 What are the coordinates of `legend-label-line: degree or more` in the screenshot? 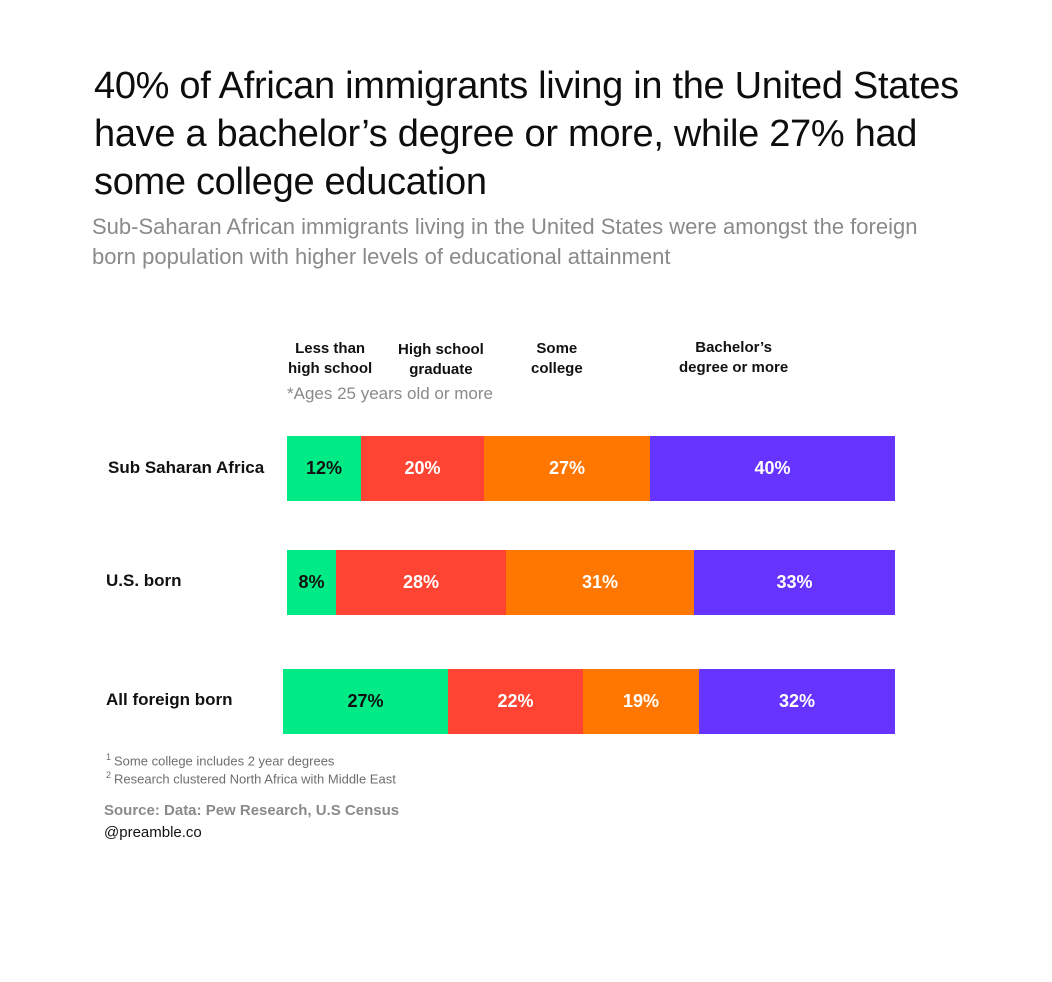 It's located at (734, 367).